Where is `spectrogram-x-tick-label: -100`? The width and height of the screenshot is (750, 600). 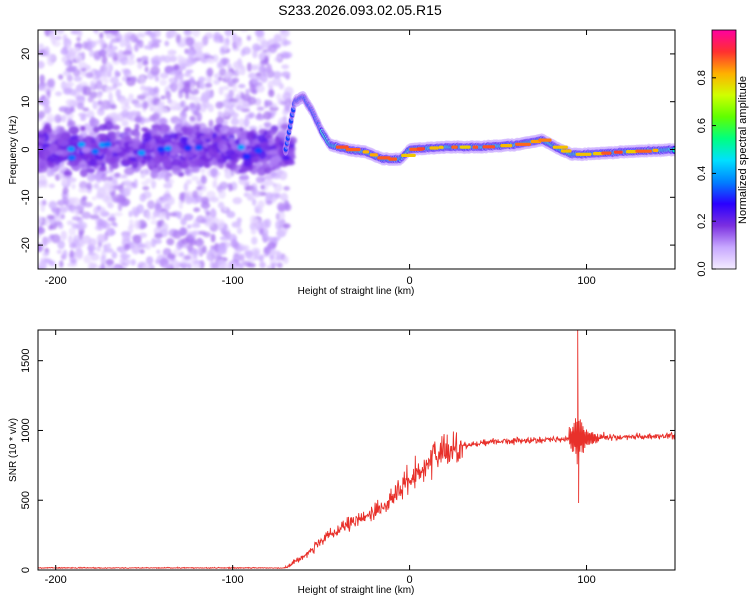 spectrogram-x-tick-label: -100 is located at coordinates (233, 281).